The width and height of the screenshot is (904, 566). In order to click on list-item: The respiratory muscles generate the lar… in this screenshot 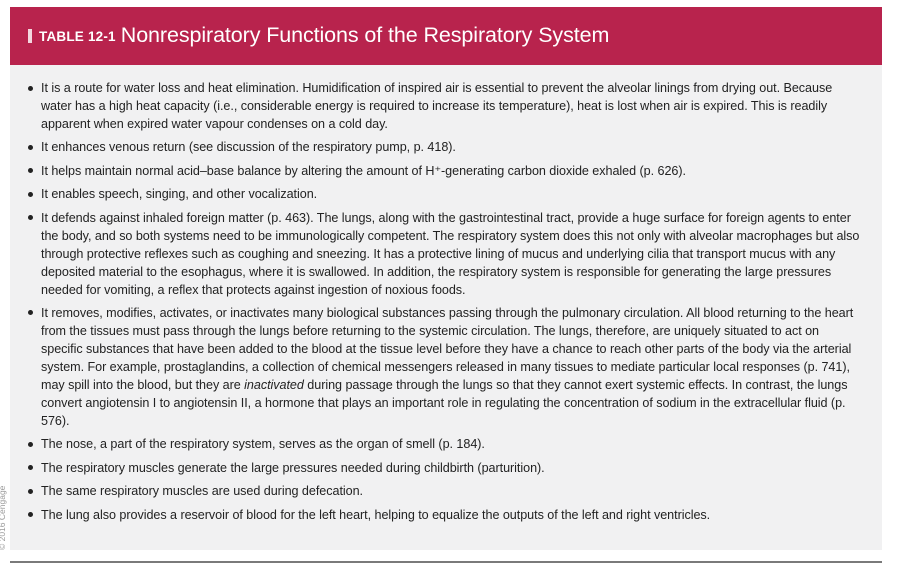, I will do `click(446, 468)`.